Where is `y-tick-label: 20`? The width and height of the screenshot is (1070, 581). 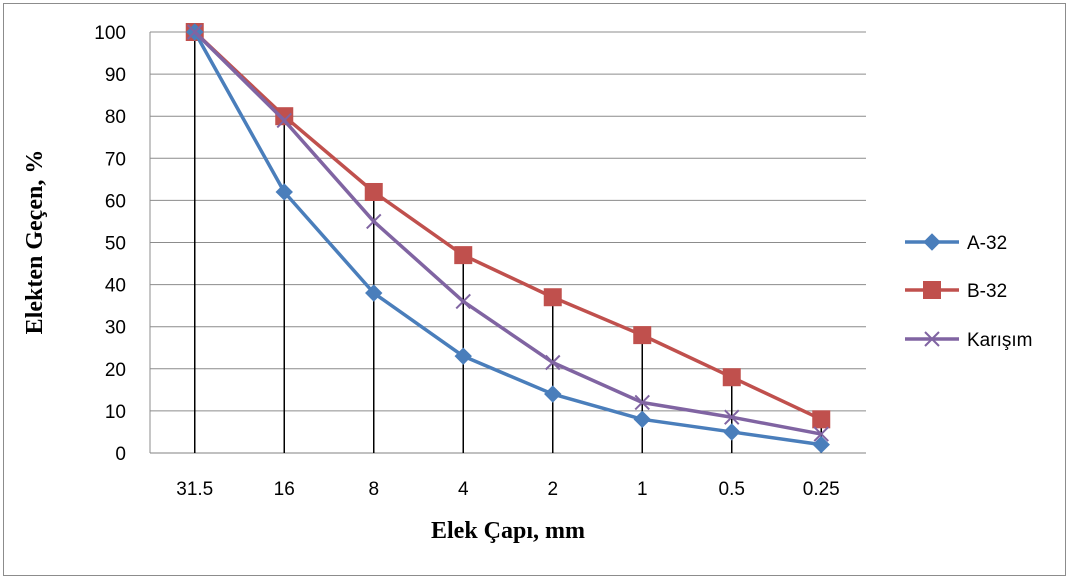 y-tick-label: 20 is located at coordinates (115, 370).